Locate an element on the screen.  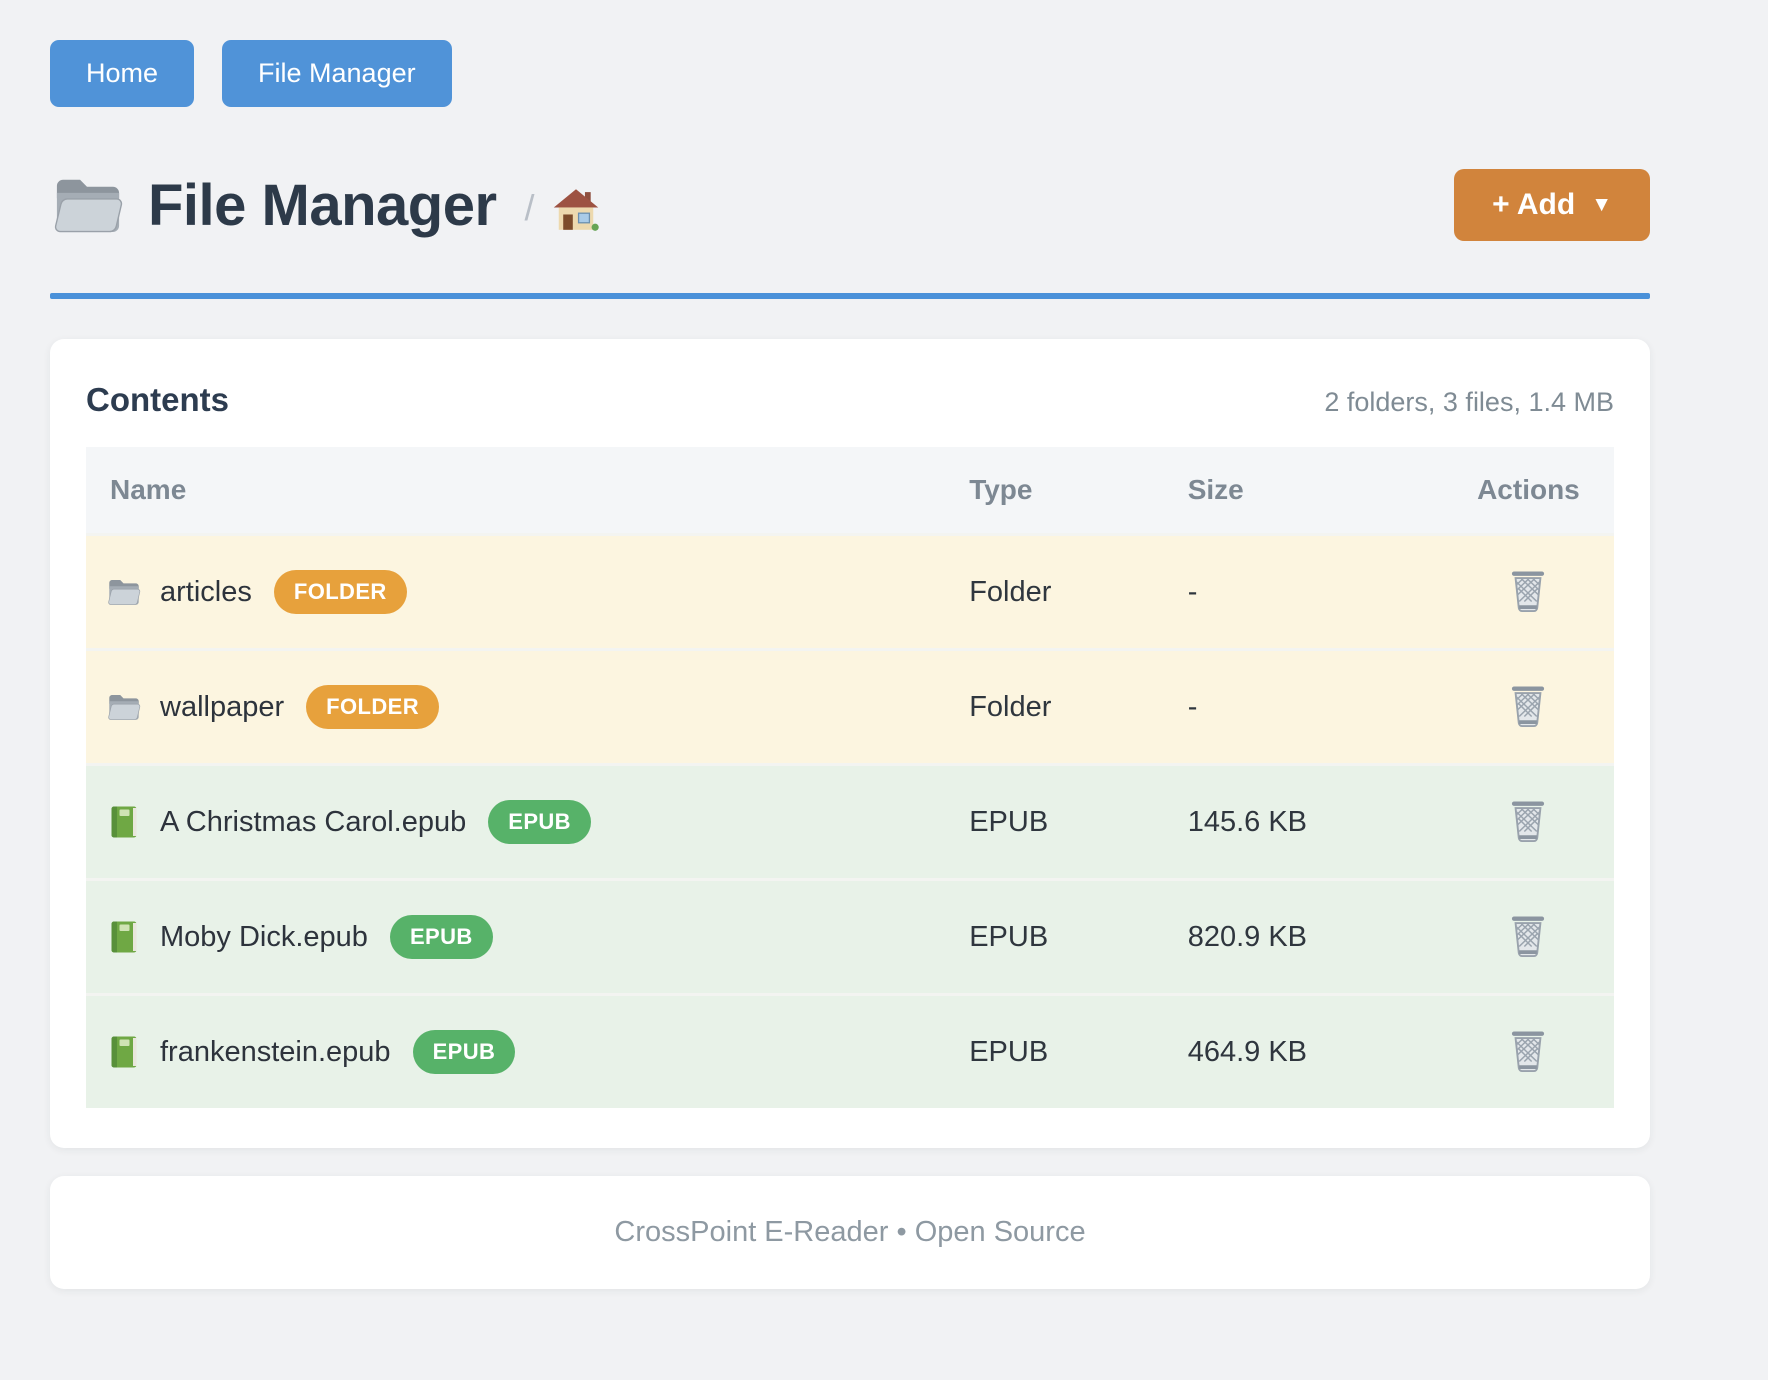
page-title: File Manager is located at coordinates (322, 205).